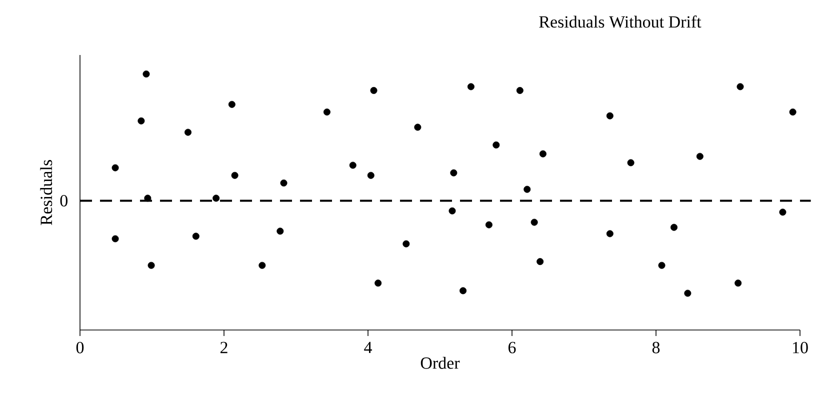 This screenshot has height=409, width=817. Describe the element at coordinates (800, 348) in the screenshot. I see `x-tick-label: 10` at that location.